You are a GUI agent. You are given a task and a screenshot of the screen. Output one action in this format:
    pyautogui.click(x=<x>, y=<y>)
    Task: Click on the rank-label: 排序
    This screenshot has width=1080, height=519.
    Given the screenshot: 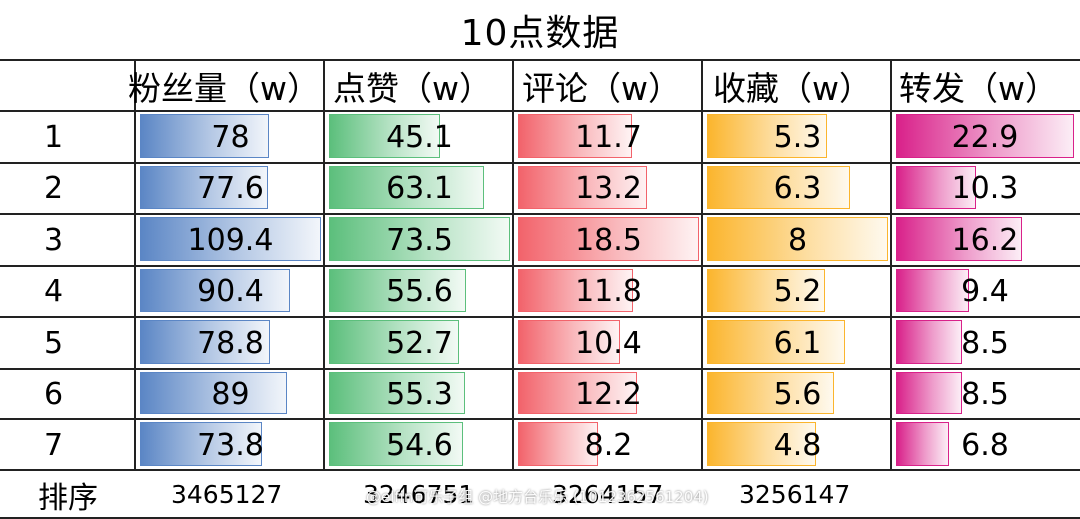 What is the action you would take?
    pyautogui.click(x=68, y=498)
    